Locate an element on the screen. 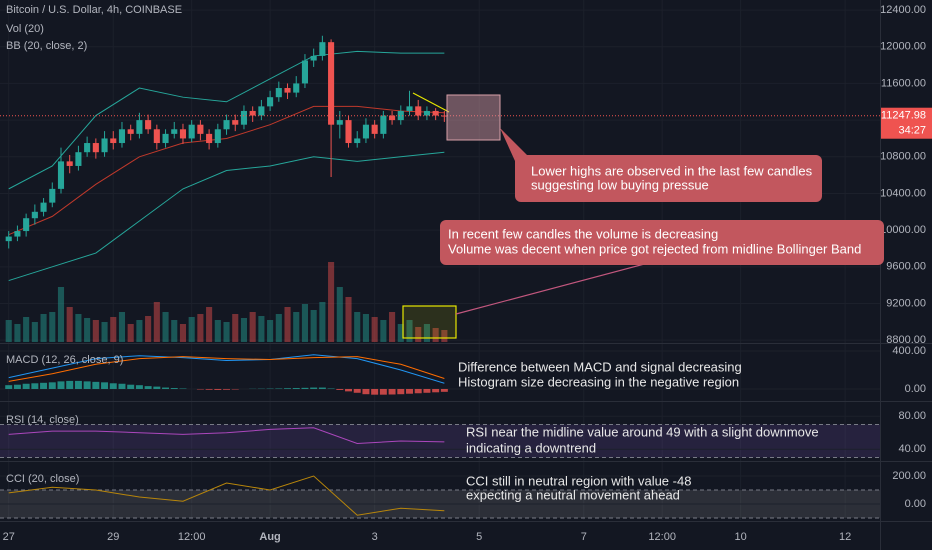  x-tick-label: 7 is located at coordinates (584, 537).